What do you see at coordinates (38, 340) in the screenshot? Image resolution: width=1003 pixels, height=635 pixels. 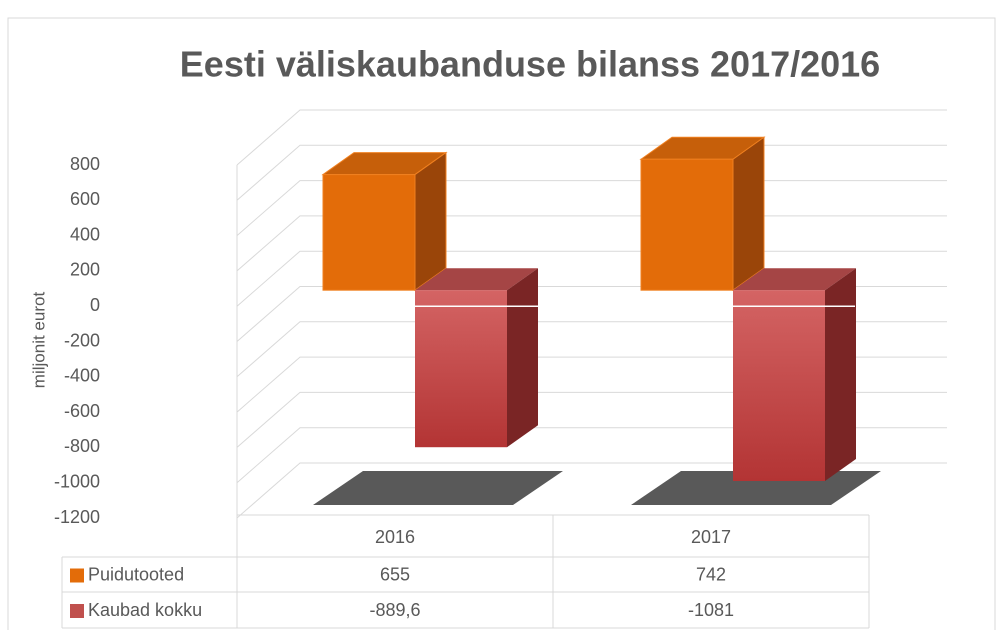 I see `y-axis-label: miljonit eurot` at bounding box center [38, 340].